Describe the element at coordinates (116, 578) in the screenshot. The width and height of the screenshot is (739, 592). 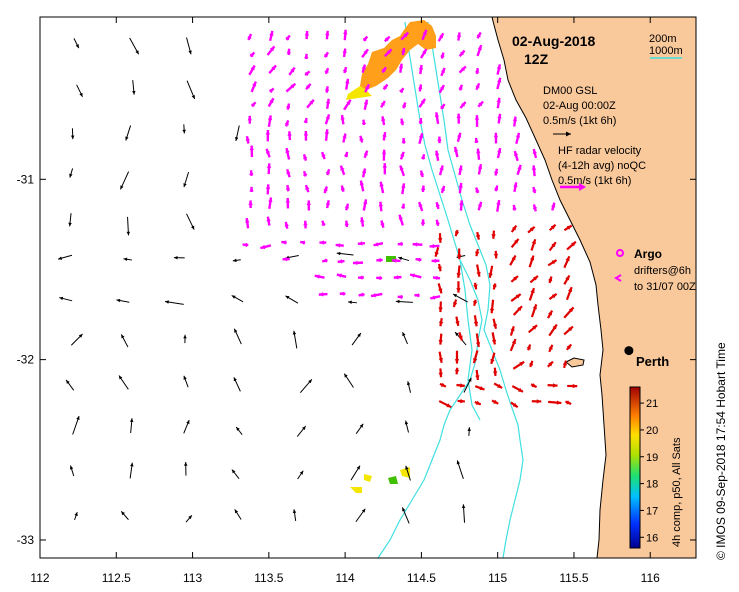
I see `x-tick-label: 112.5` at that location.